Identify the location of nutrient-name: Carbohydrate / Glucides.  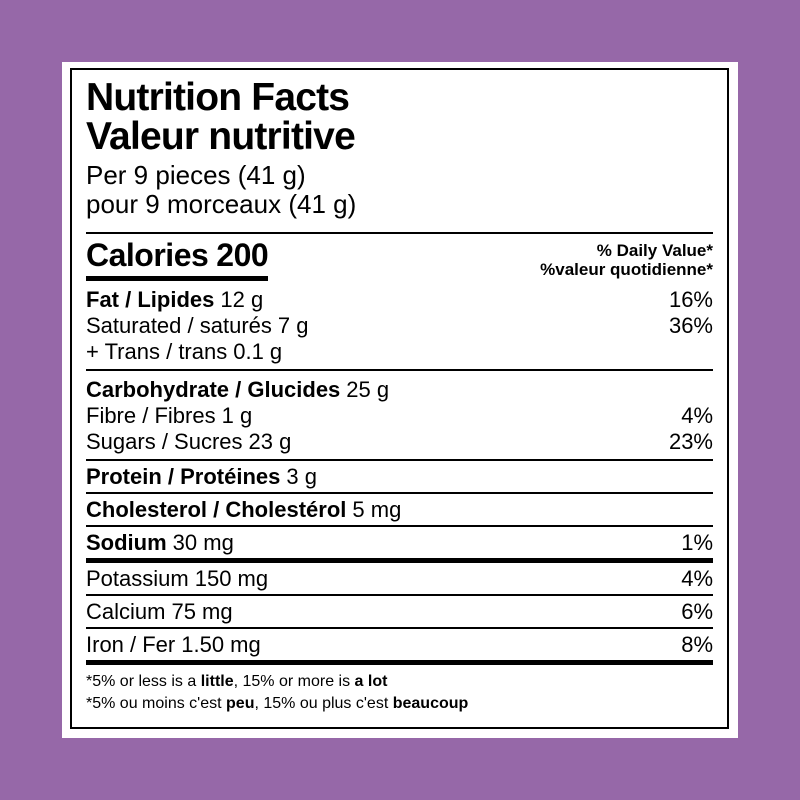
(213, 389).